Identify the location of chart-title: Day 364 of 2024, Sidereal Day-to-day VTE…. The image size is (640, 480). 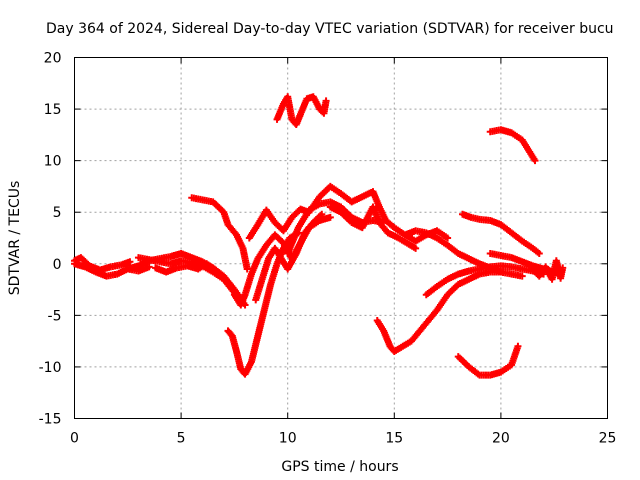
(330, 29).